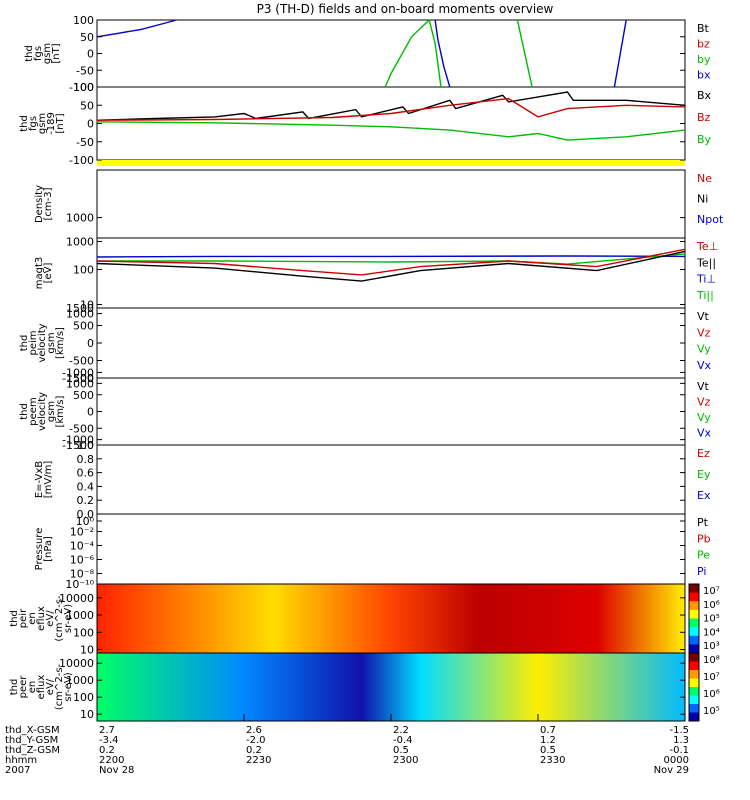  What do you see at coordinates (391, 618) in the screenshot?
I see `panel-peir` at bounding box center [391, 618].